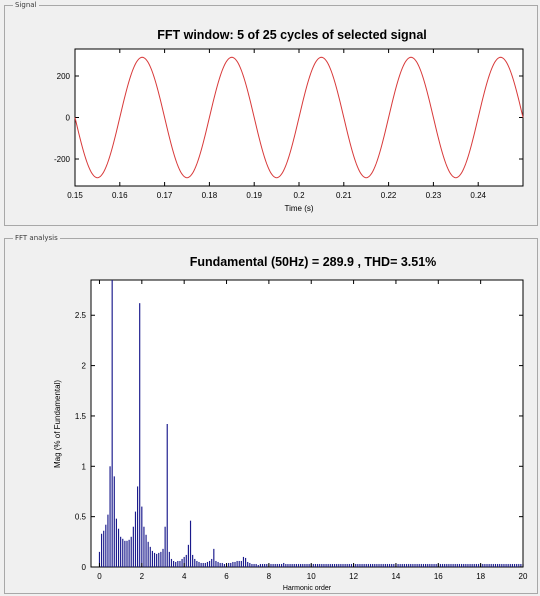  I want to click on signal-xtick-label: 0.23, so click(434, 195).